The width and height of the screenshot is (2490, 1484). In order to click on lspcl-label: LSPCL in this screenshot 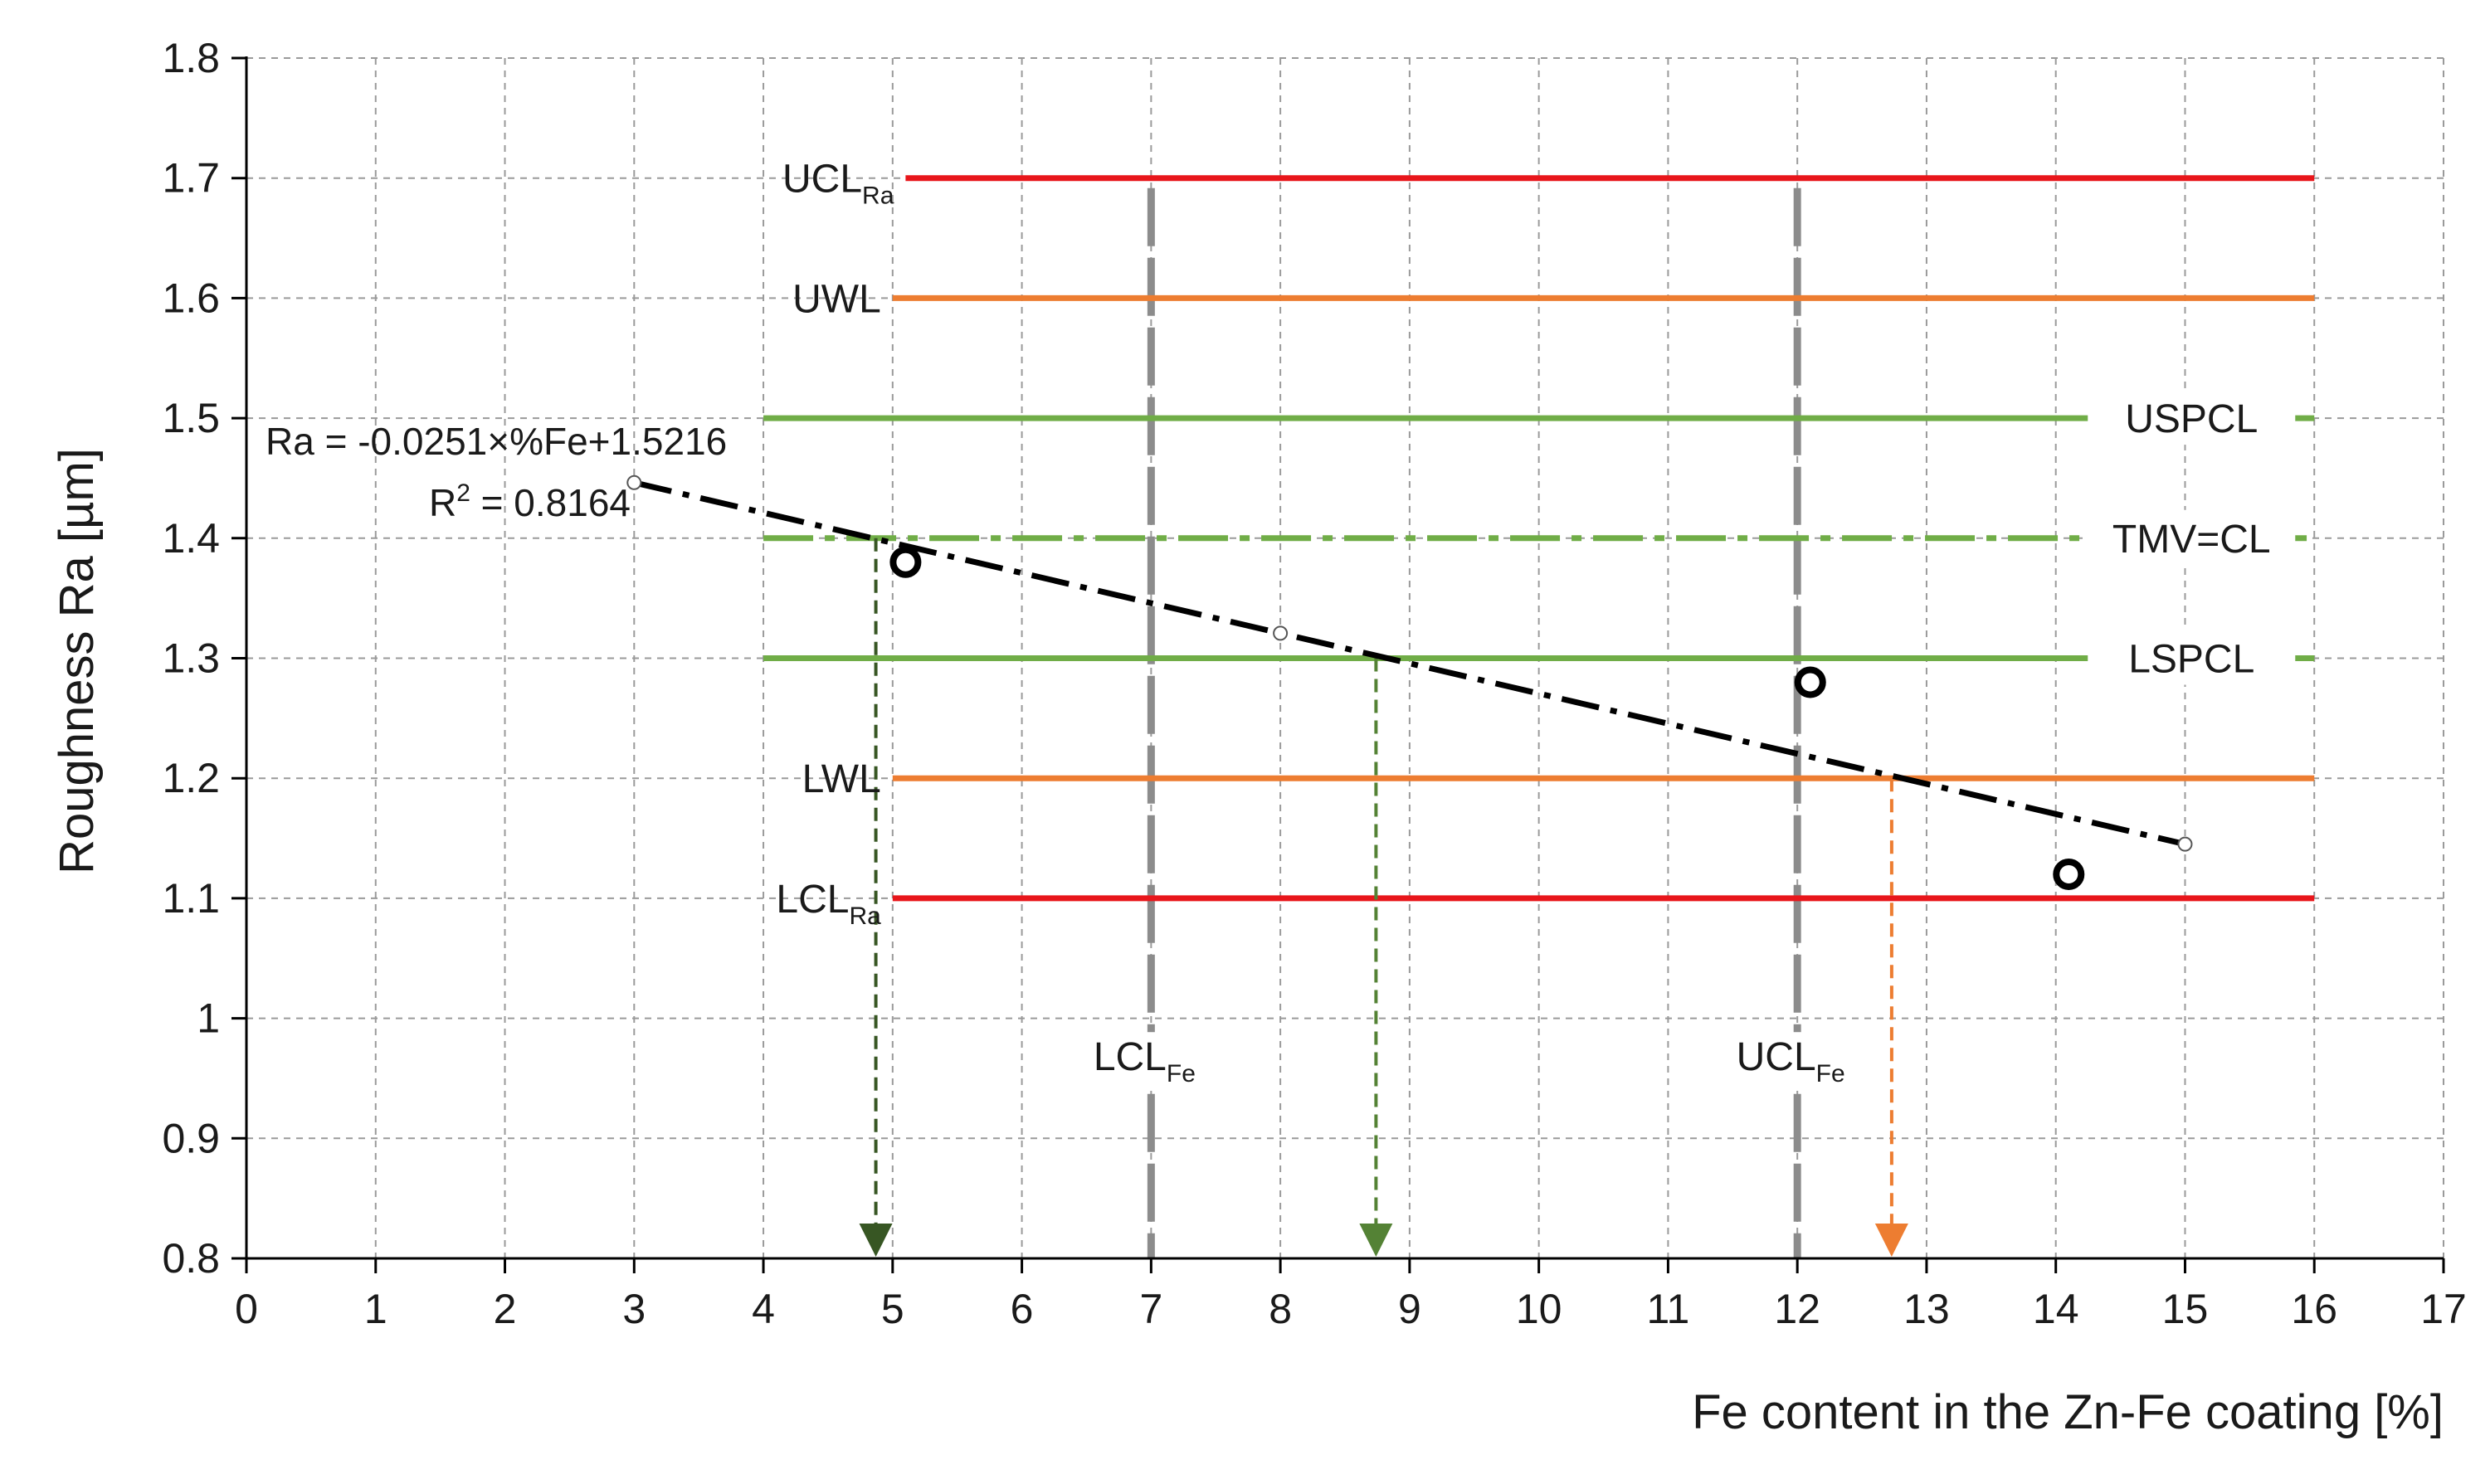, I will do `click(2191, 660)`.